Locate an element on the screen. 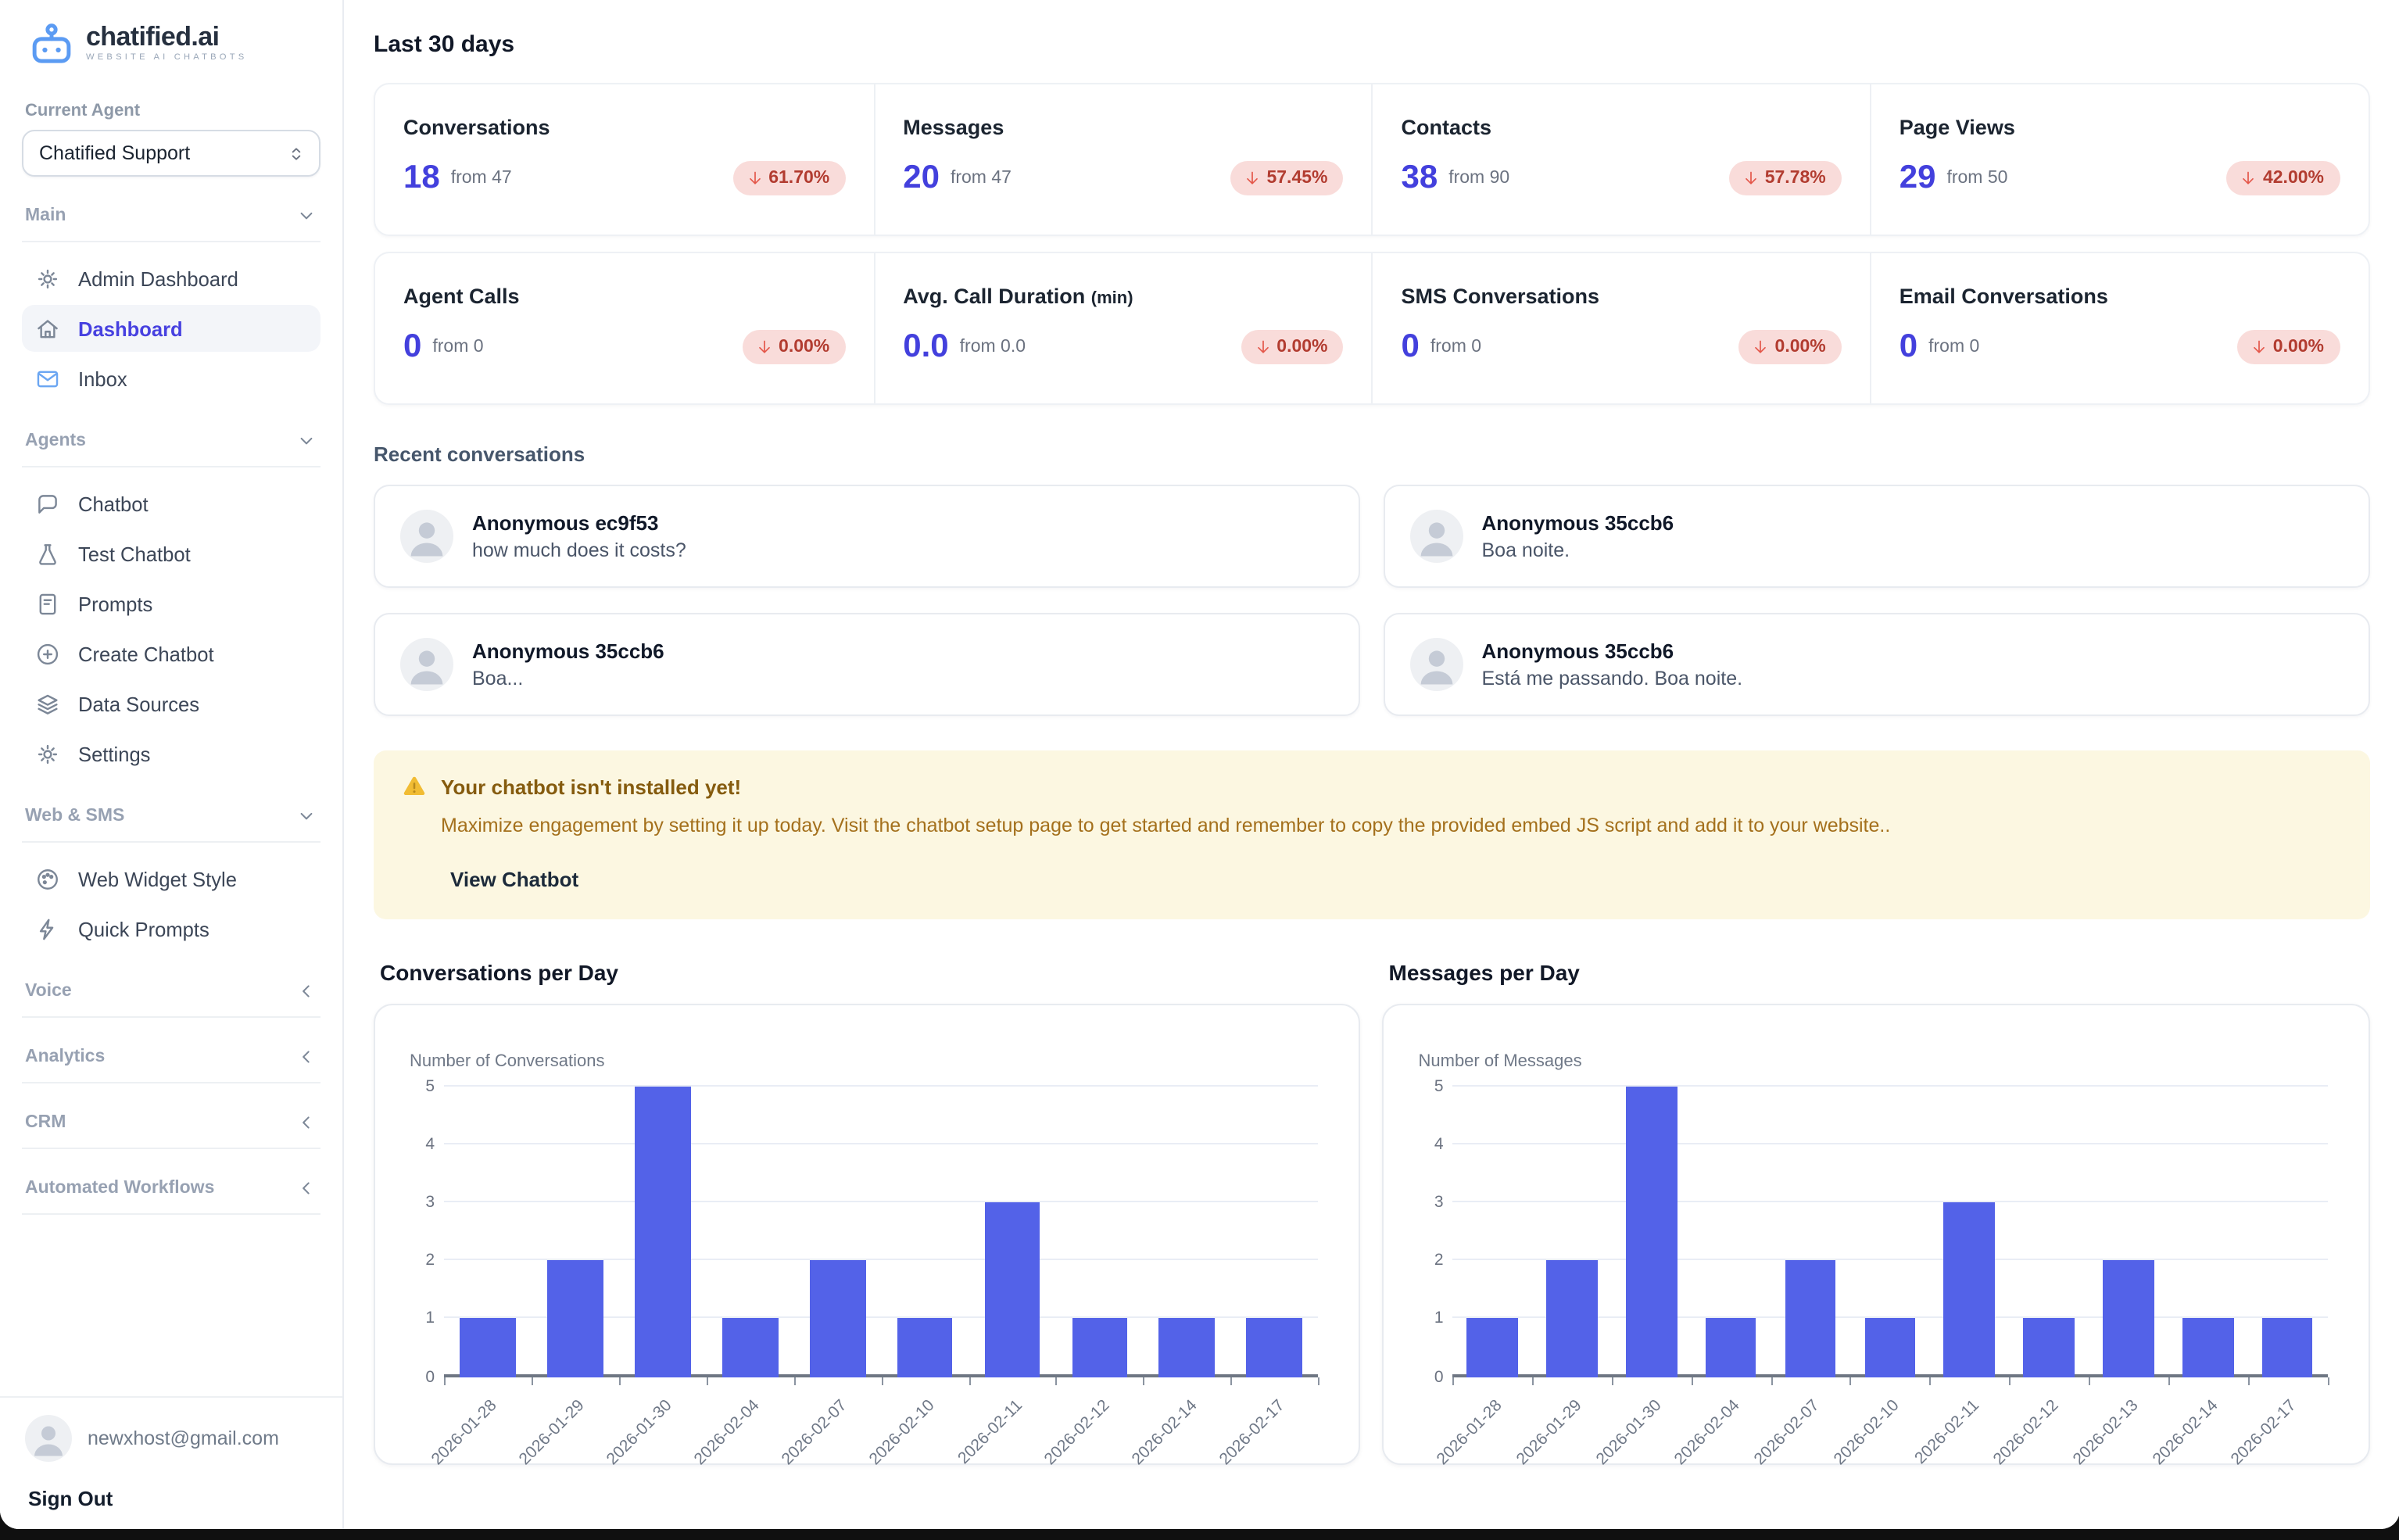  view-chatbot-button: View Chatbot is located at coordinates (514, 878).